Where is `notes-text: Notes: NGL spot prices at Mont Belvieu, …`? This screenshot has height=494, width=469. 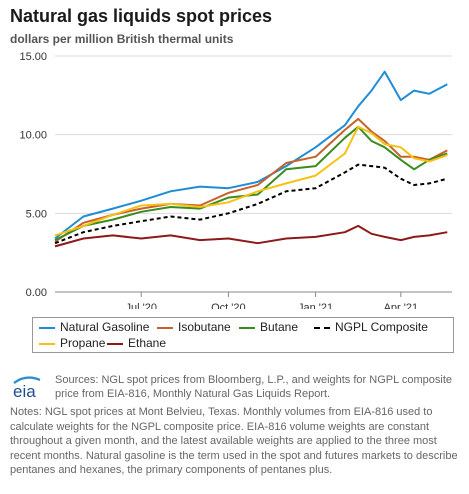 notes-text: Notes: NGL spot prices at Mont Belvieu, … is located at coordinates (234, 441).